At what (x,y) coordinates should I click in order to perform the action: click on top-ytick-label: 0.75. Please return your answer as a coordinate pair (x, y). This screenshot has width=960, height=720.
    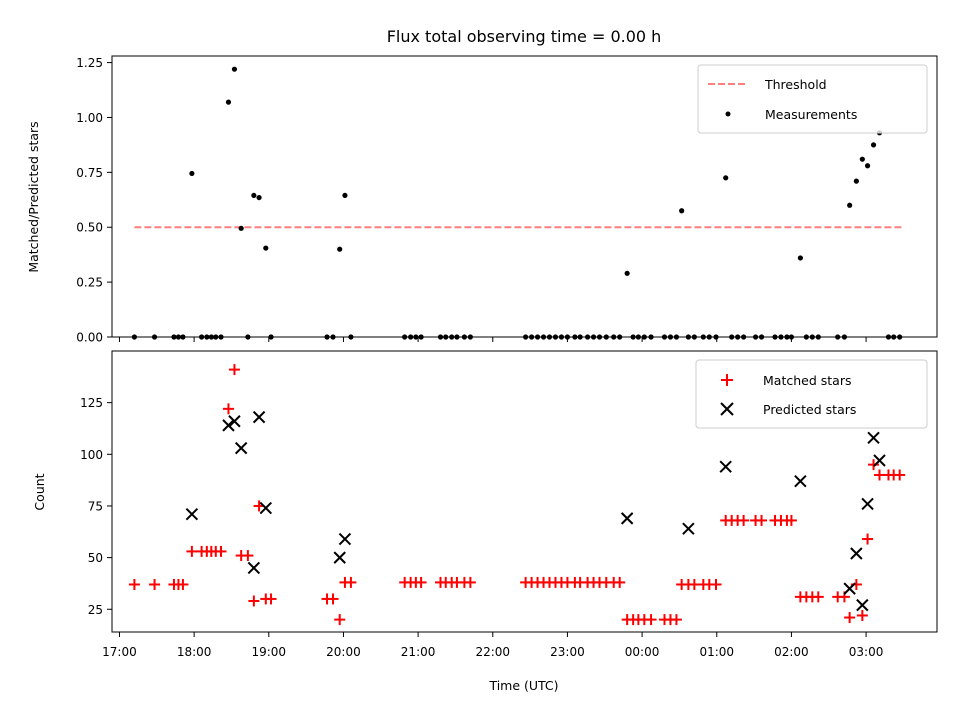
    Looking at the image, I should click on (89, 173).